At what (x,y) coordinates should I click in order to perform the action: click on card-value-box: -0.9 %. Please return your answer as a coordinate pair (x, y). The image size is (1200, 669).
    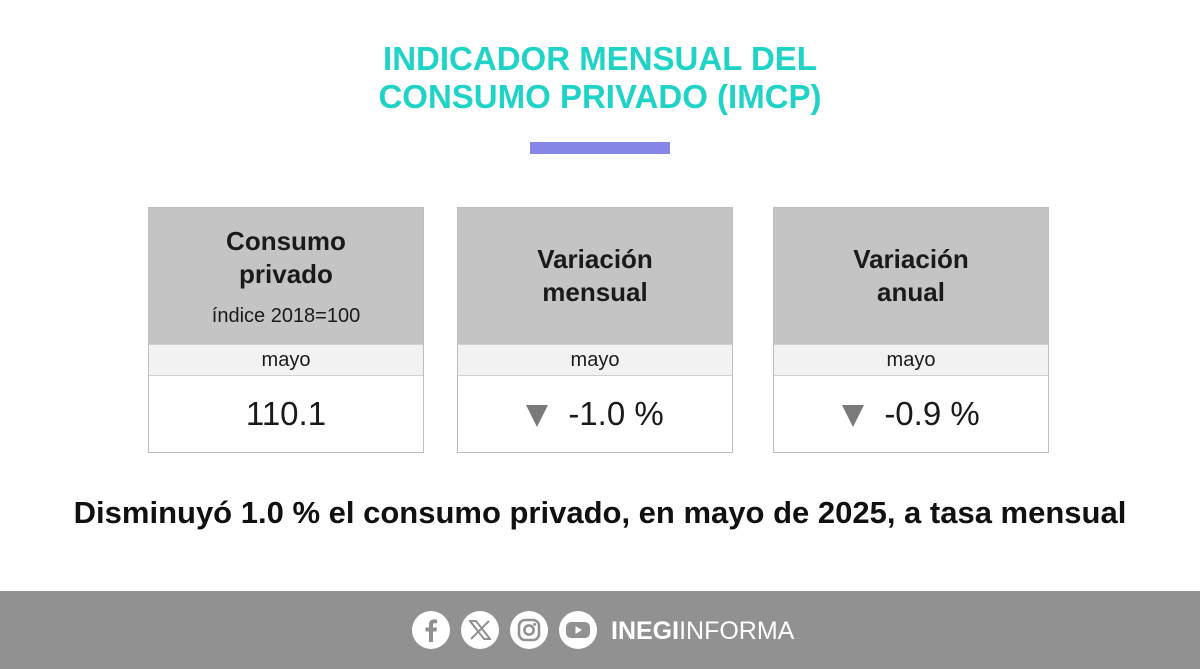
    Looking at the image, I should click on (911, 414).